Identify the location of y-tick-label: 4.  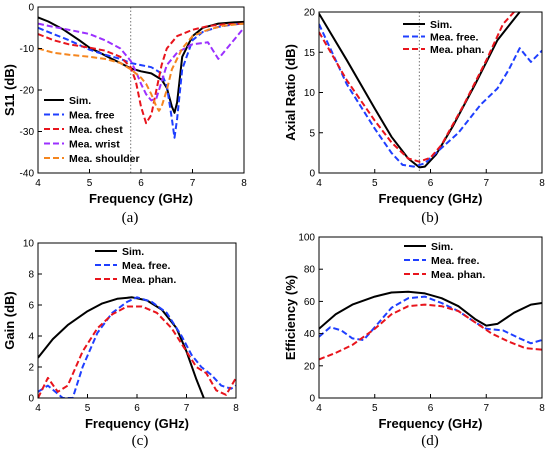
(31, 337).